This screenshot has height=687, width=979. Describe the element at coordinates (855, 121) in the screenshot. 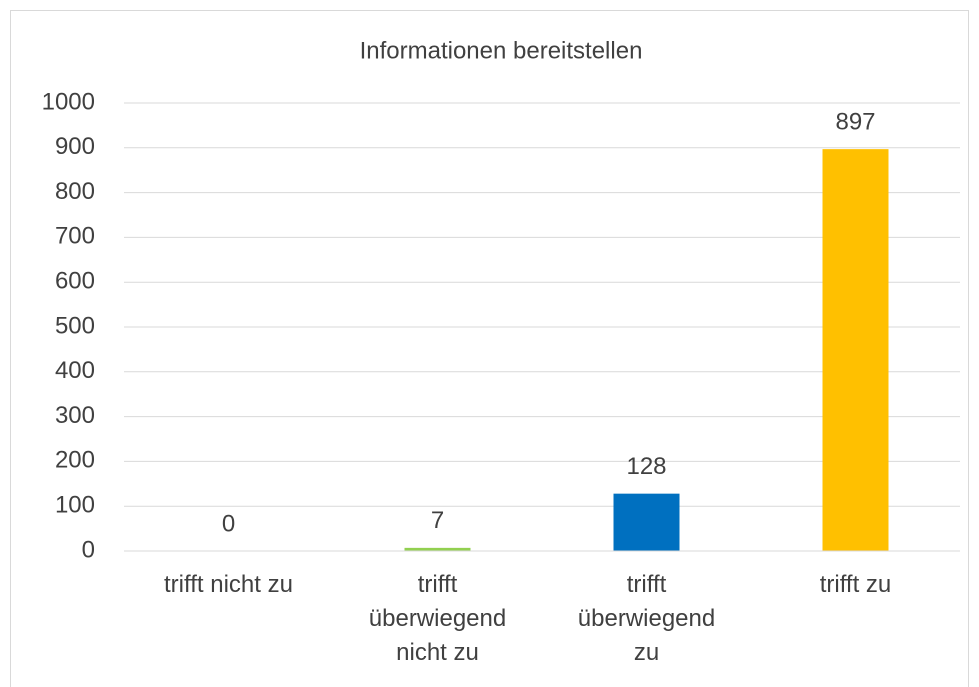

I see `value-label: 897` at that location.